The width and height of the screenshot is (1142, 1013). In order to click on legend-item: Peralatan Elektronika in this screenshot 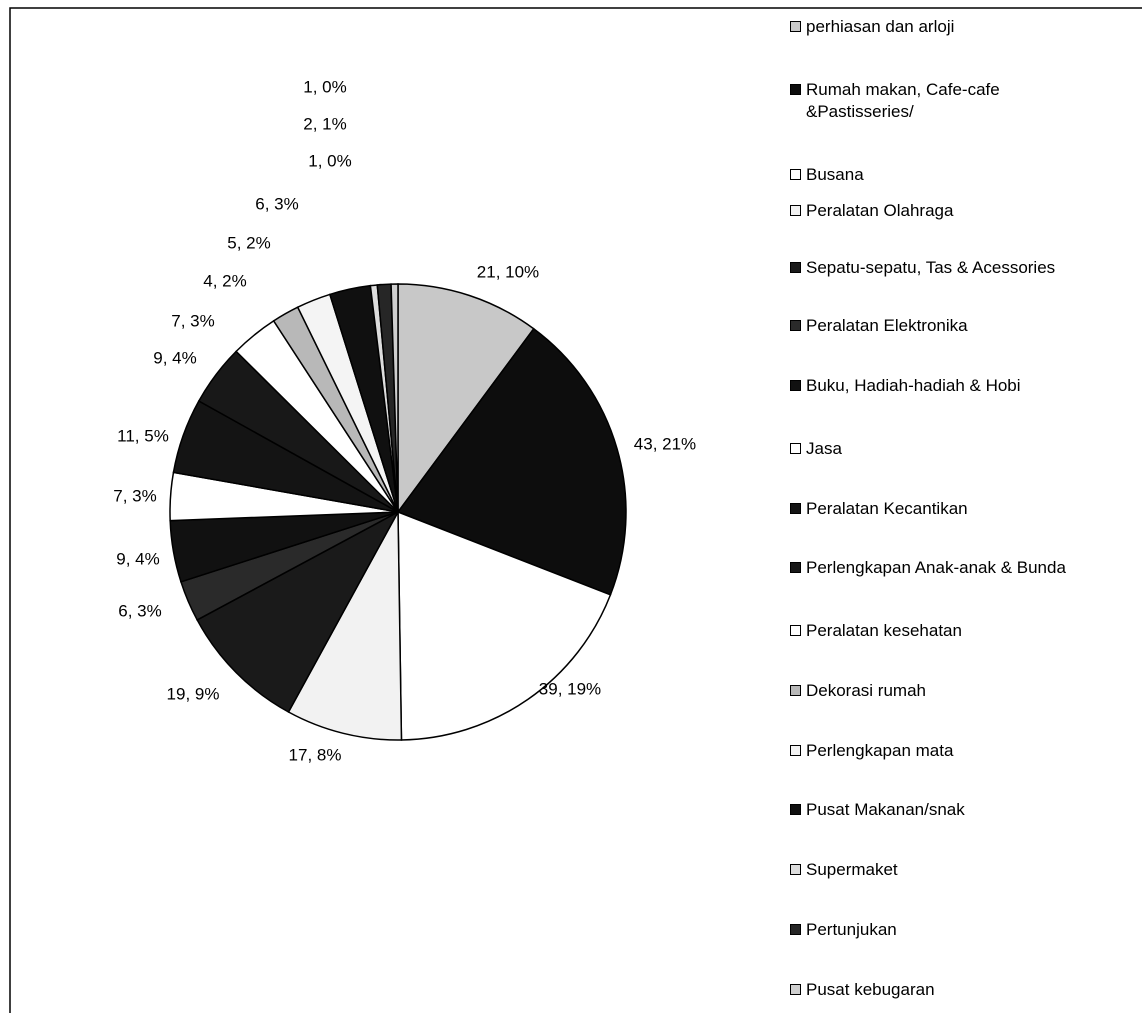, I will do `click(879, 326)`.